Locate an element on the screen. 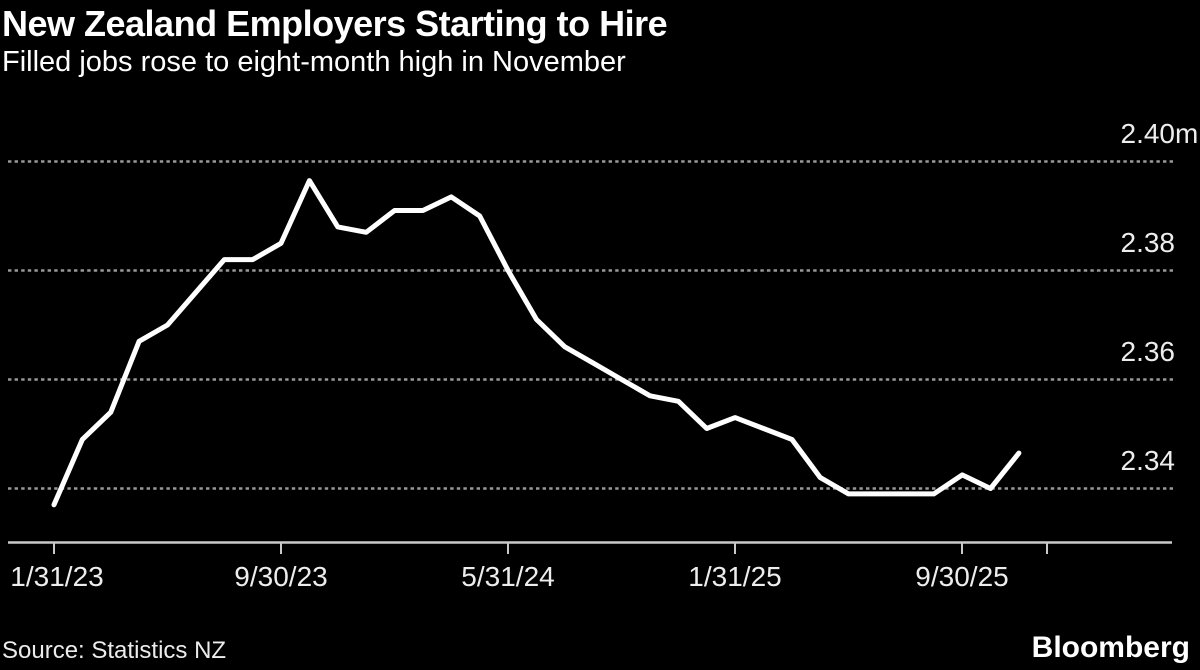 This screenshot has height=670, width=1200. y-axis-label: 2.38 is located at coordinates (1148, 243).